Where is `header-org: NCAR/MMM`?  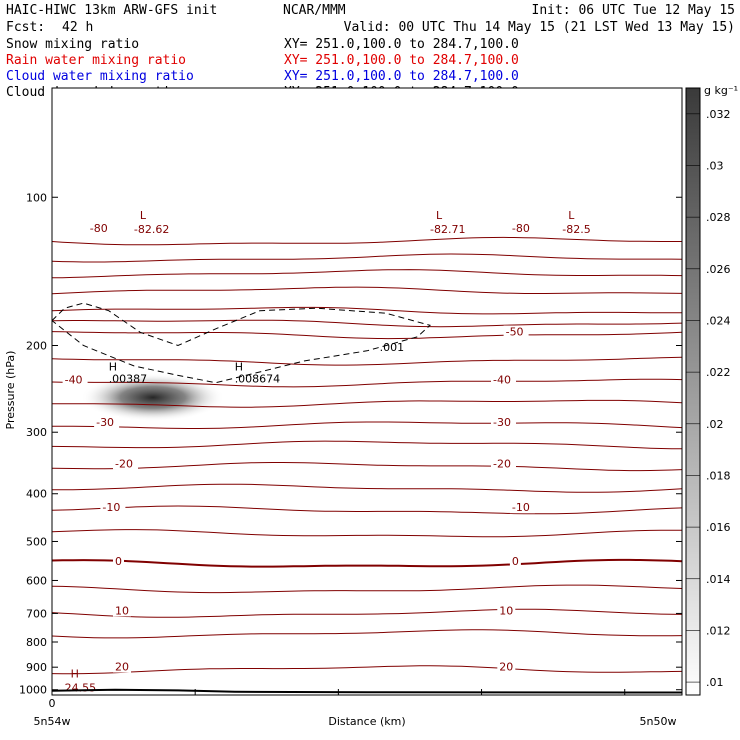 header-org: NCAR/MMM is located at coordinates (314, 10).